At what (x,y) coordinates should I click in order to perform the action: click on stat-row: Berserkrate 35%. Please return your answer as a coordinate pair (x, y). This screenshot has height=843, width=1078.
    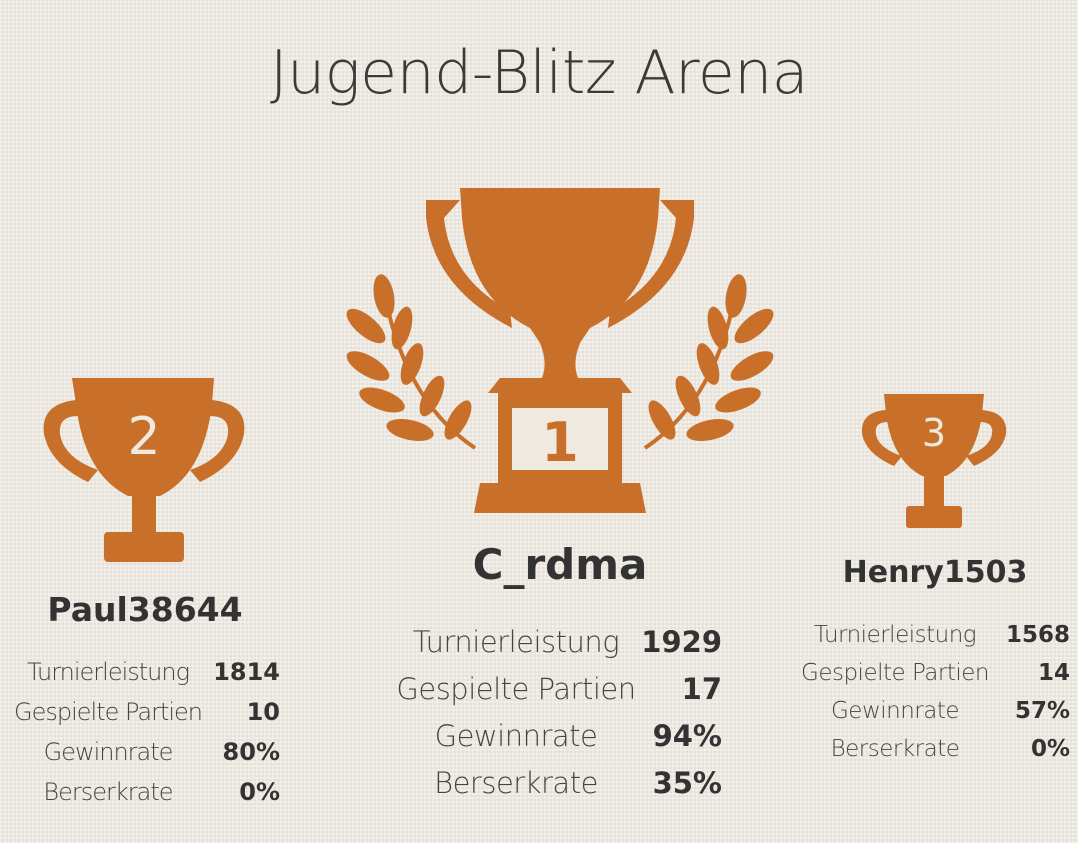
    Looking at the image, I should click on (557, 782).